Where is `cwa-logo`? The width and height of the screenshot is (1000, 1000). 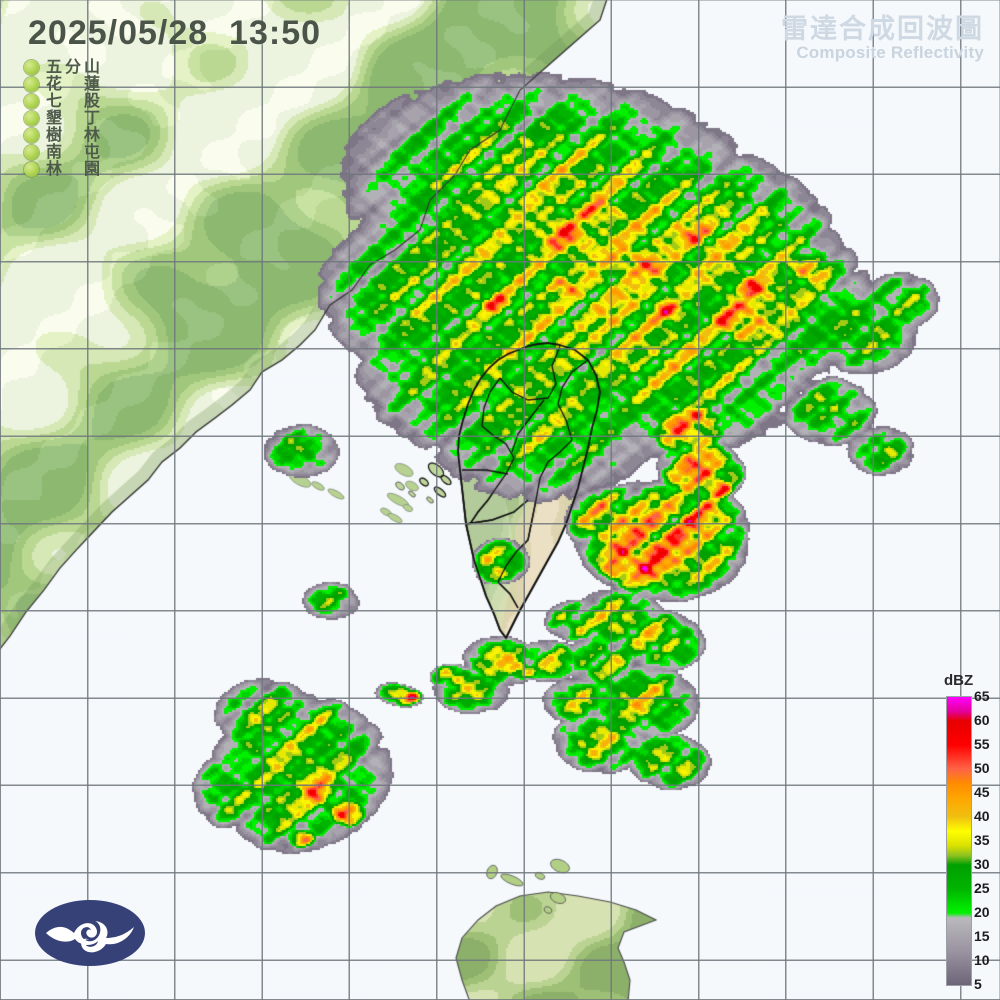 cwa-logo is located at coordinates (90, 933).